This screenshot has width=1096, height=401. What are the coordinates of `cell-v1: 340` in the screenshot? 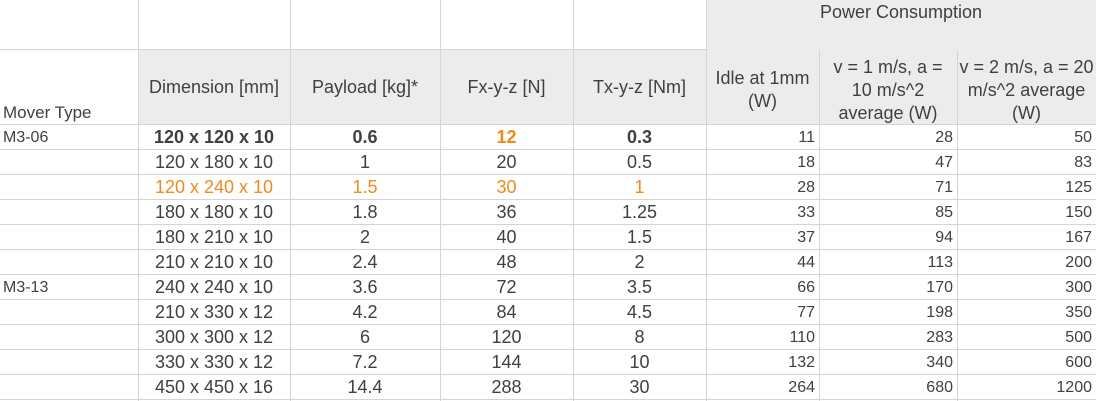 It's located at (939, 362).